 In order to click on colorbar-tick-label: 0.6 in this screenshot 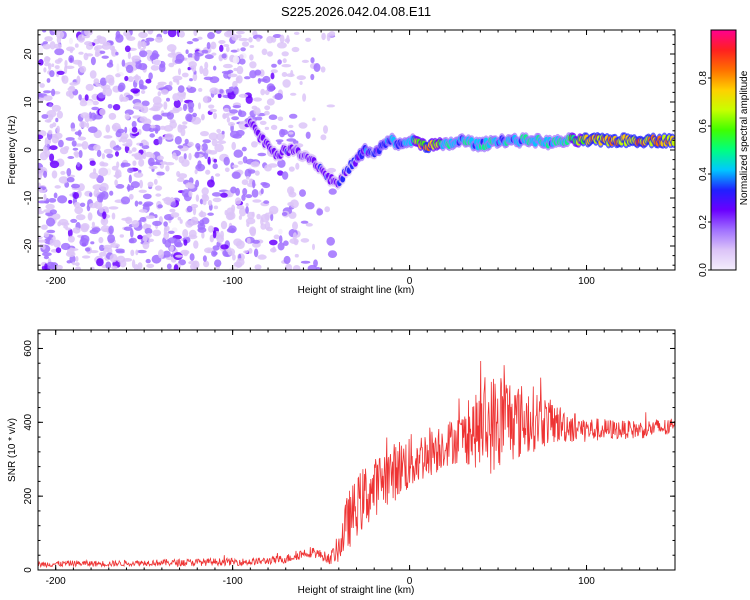, I will do `click(703, 126)`.